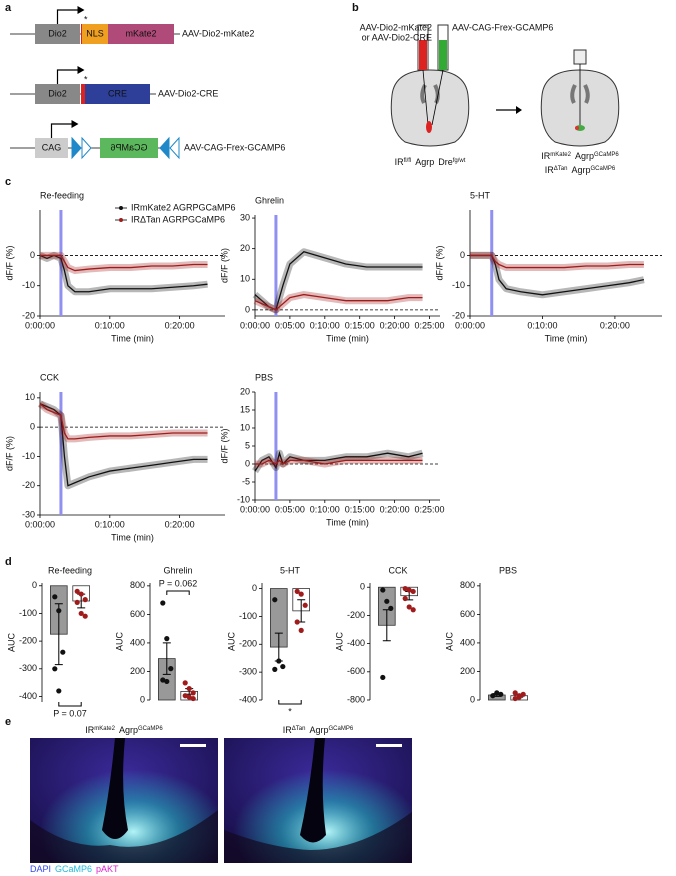 The image size is (676, 876). Describe the element at coordinates (117, 93) in the screenshot. I see `part-label: CRE` at that location.